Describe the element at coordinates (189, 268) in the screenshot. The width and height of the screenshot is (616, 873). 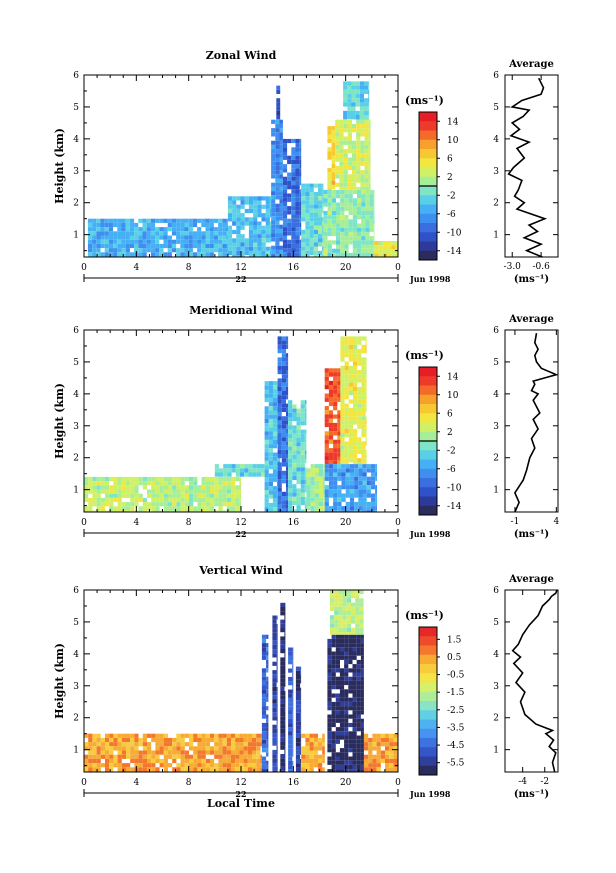
I see `x-tick-label: 8` at that location.